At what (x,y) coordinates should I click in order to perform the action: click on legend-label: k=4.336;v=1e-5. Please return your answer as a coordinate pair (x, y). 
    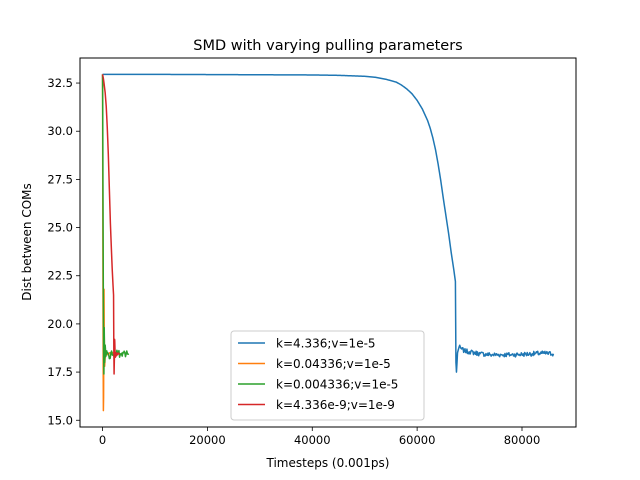
    Looking at the image, I should click on (326, 344).